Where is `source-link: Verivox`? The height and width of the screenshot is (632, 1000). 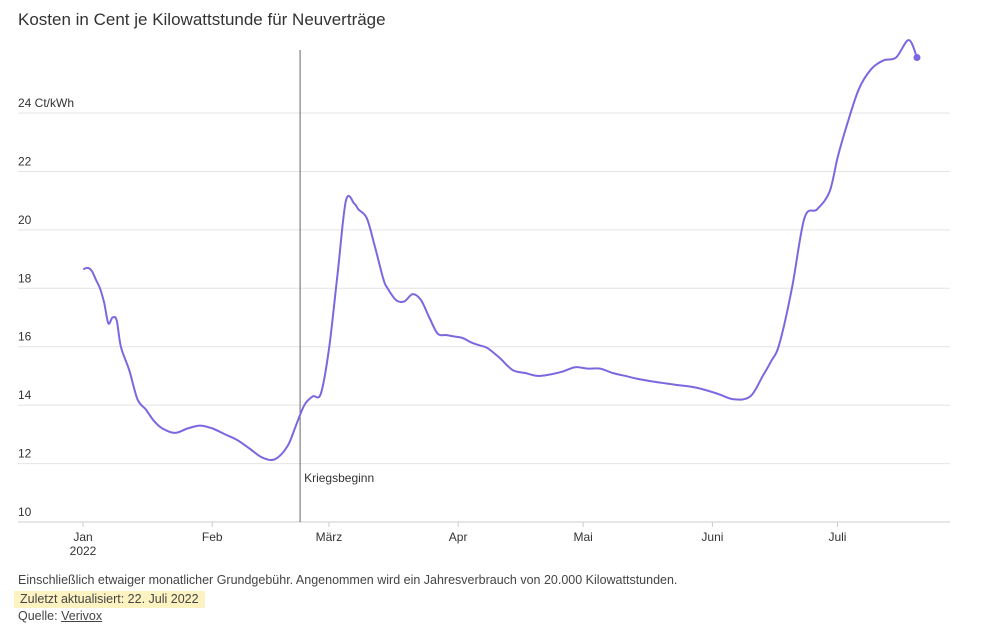
source-link: Verivox is located at coordinates (82, 616).